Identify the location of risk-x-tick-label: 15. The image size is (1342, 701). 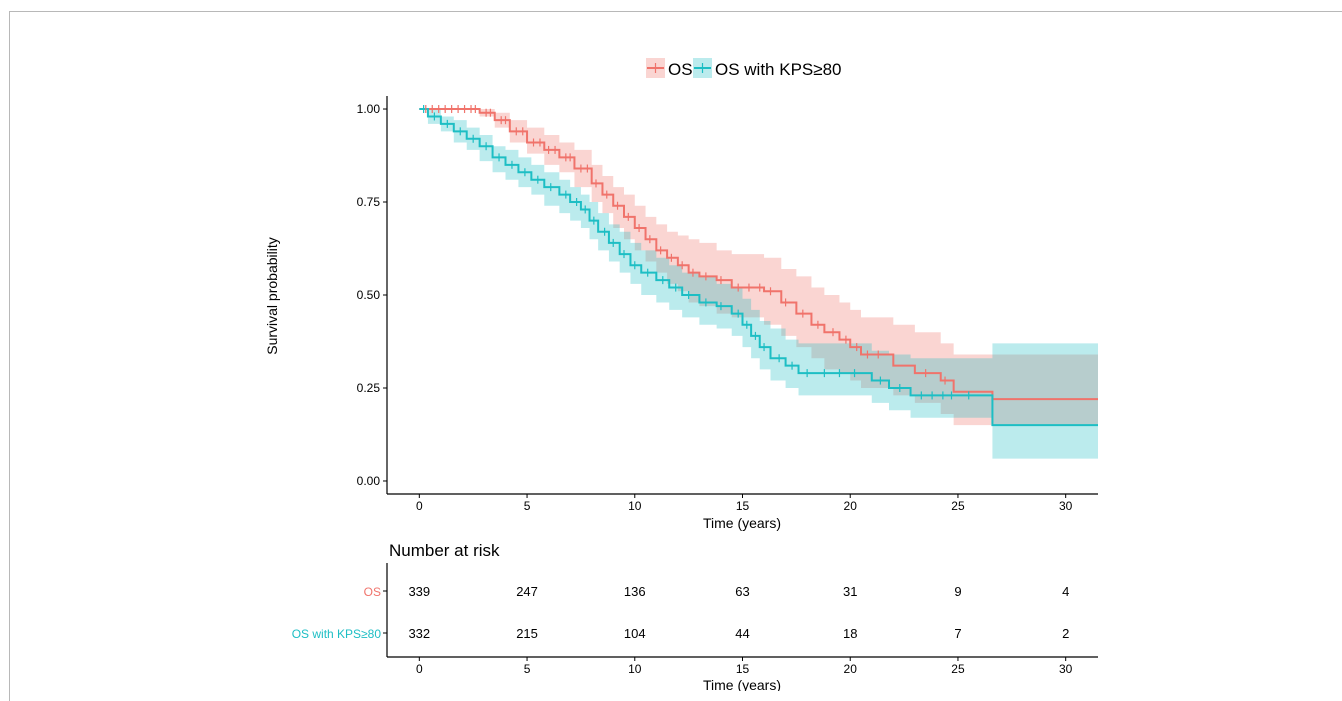
(743, 669).